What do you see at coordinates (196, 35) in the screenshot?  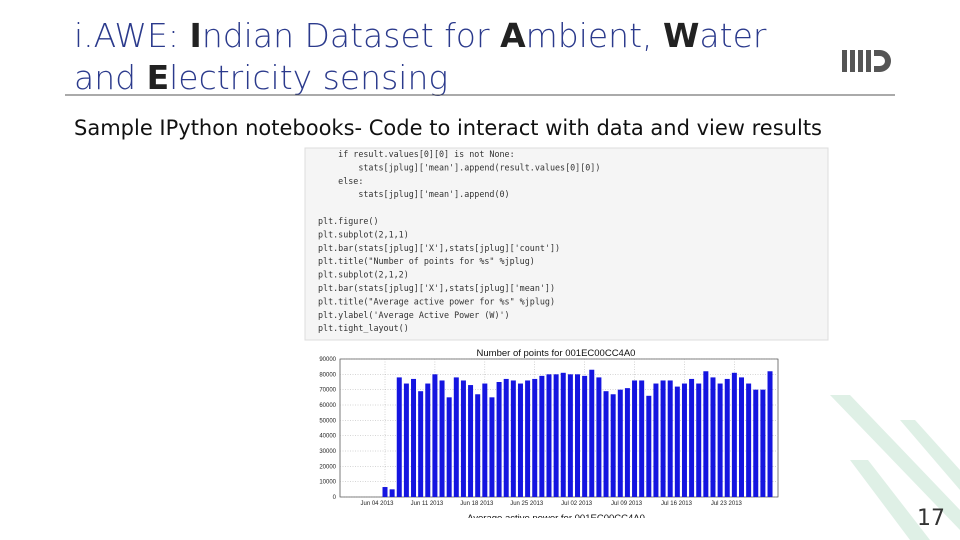 I see `title-run: I` at bounding box center [196, 35].